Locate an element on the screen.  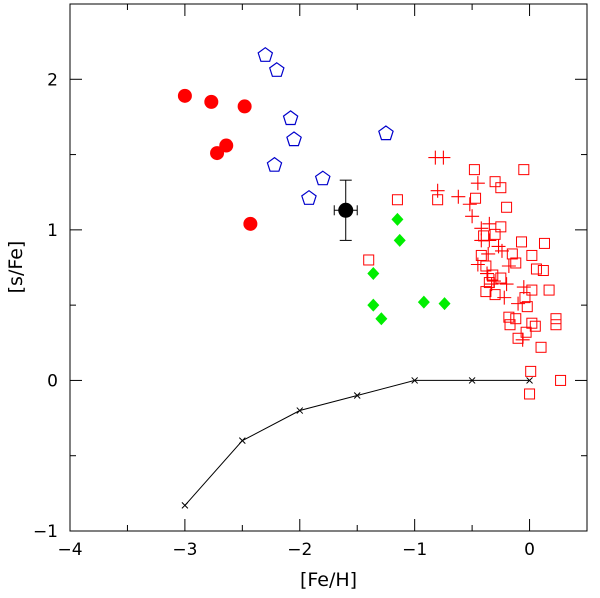
y-axis-label: [s/Fe] is located at coordinates (16, 267).